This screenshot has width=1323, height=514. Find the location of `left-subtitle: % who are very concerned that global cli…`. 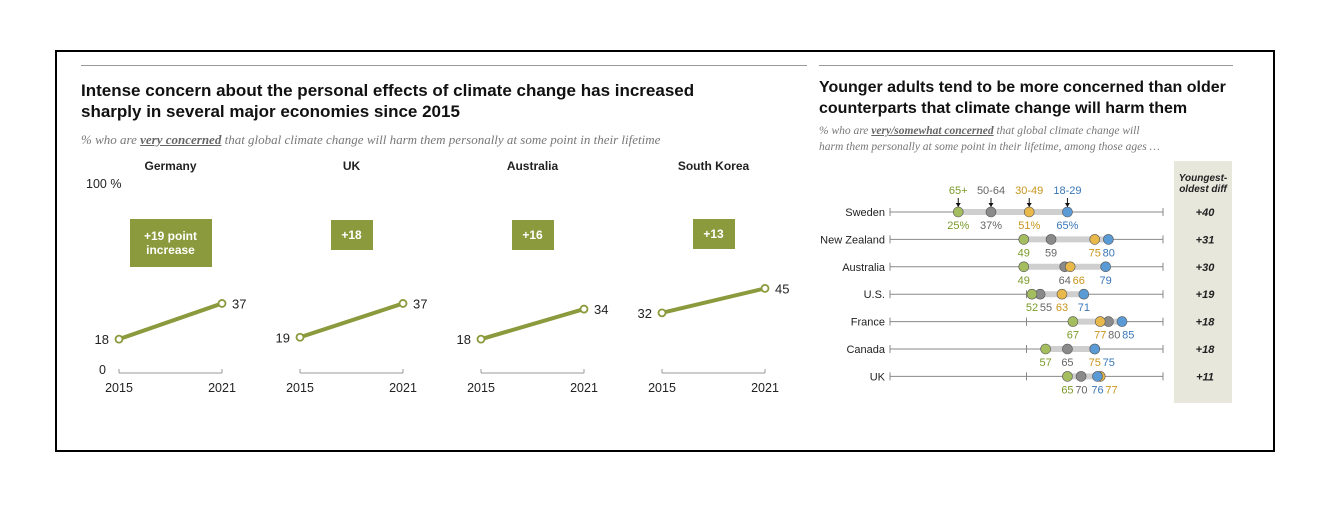

left-subtitle: % who are very concerned that global cli… is located at coordinates (441, 139).